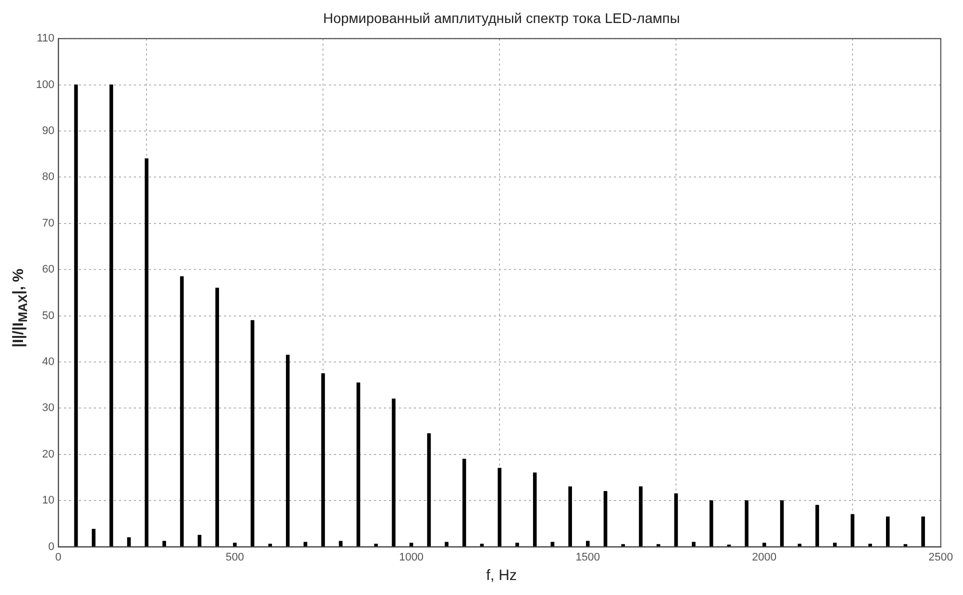 The image size is (963, 595). Describe the element at coordinates (411, 557) in the screenshot. I see `x-tick-label: 1000` at that location.